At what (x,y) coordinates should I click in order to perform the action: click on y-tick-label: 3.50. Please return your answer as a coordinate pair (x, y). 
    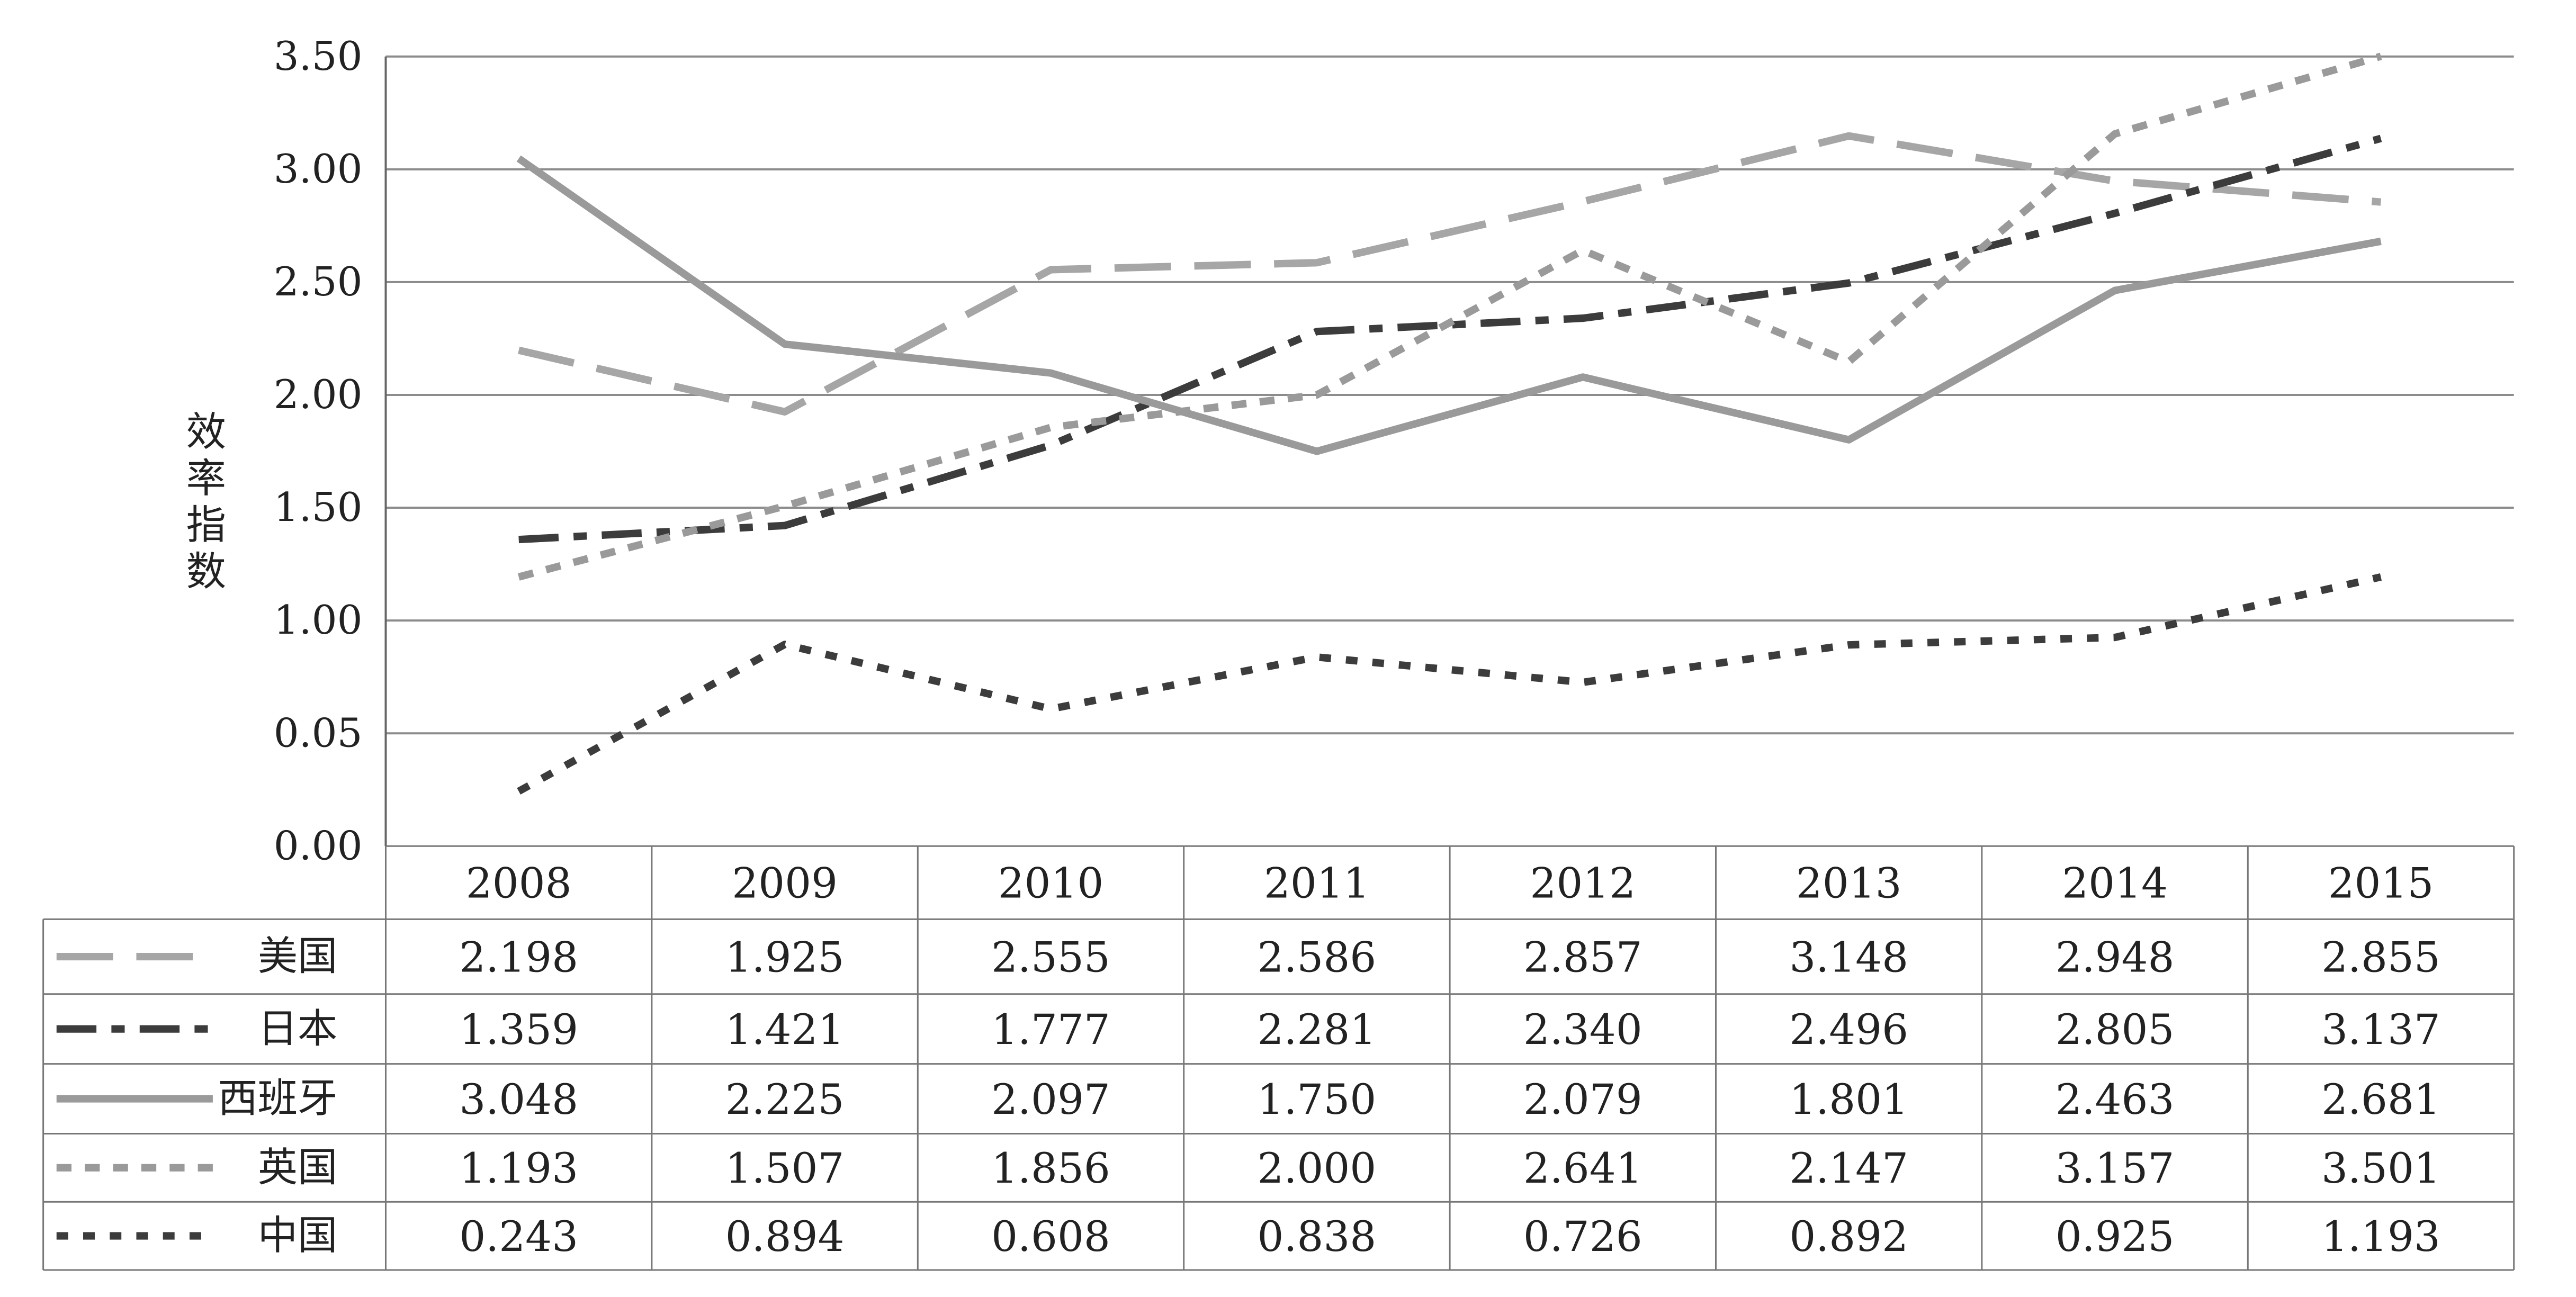
    Looking at the image, I should click on (318, 56).